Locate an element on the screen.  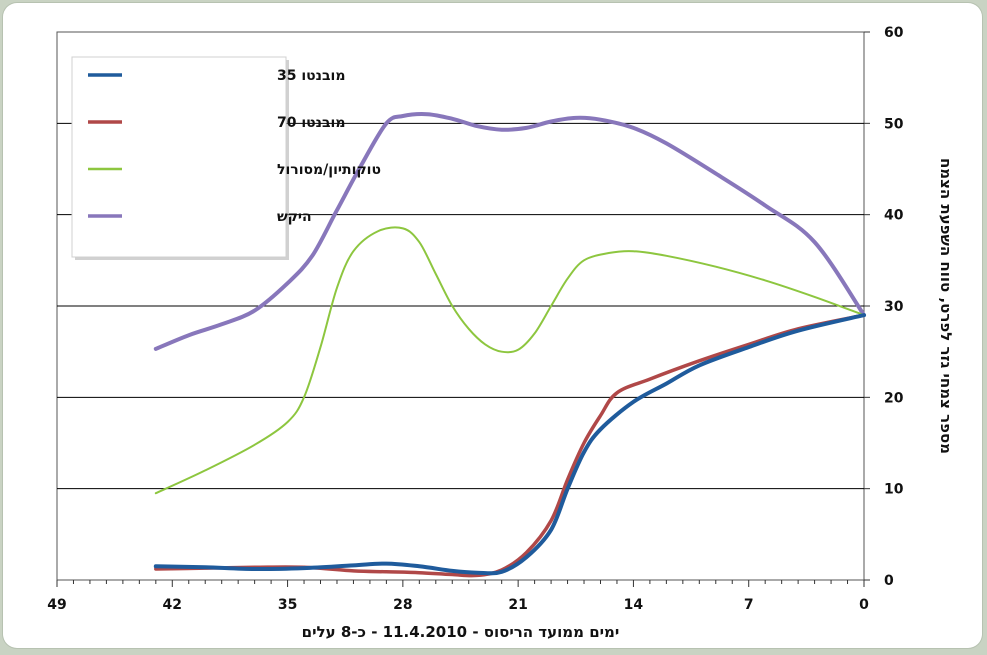
y-tick-label: 60 is located at coordinates (894, 33).